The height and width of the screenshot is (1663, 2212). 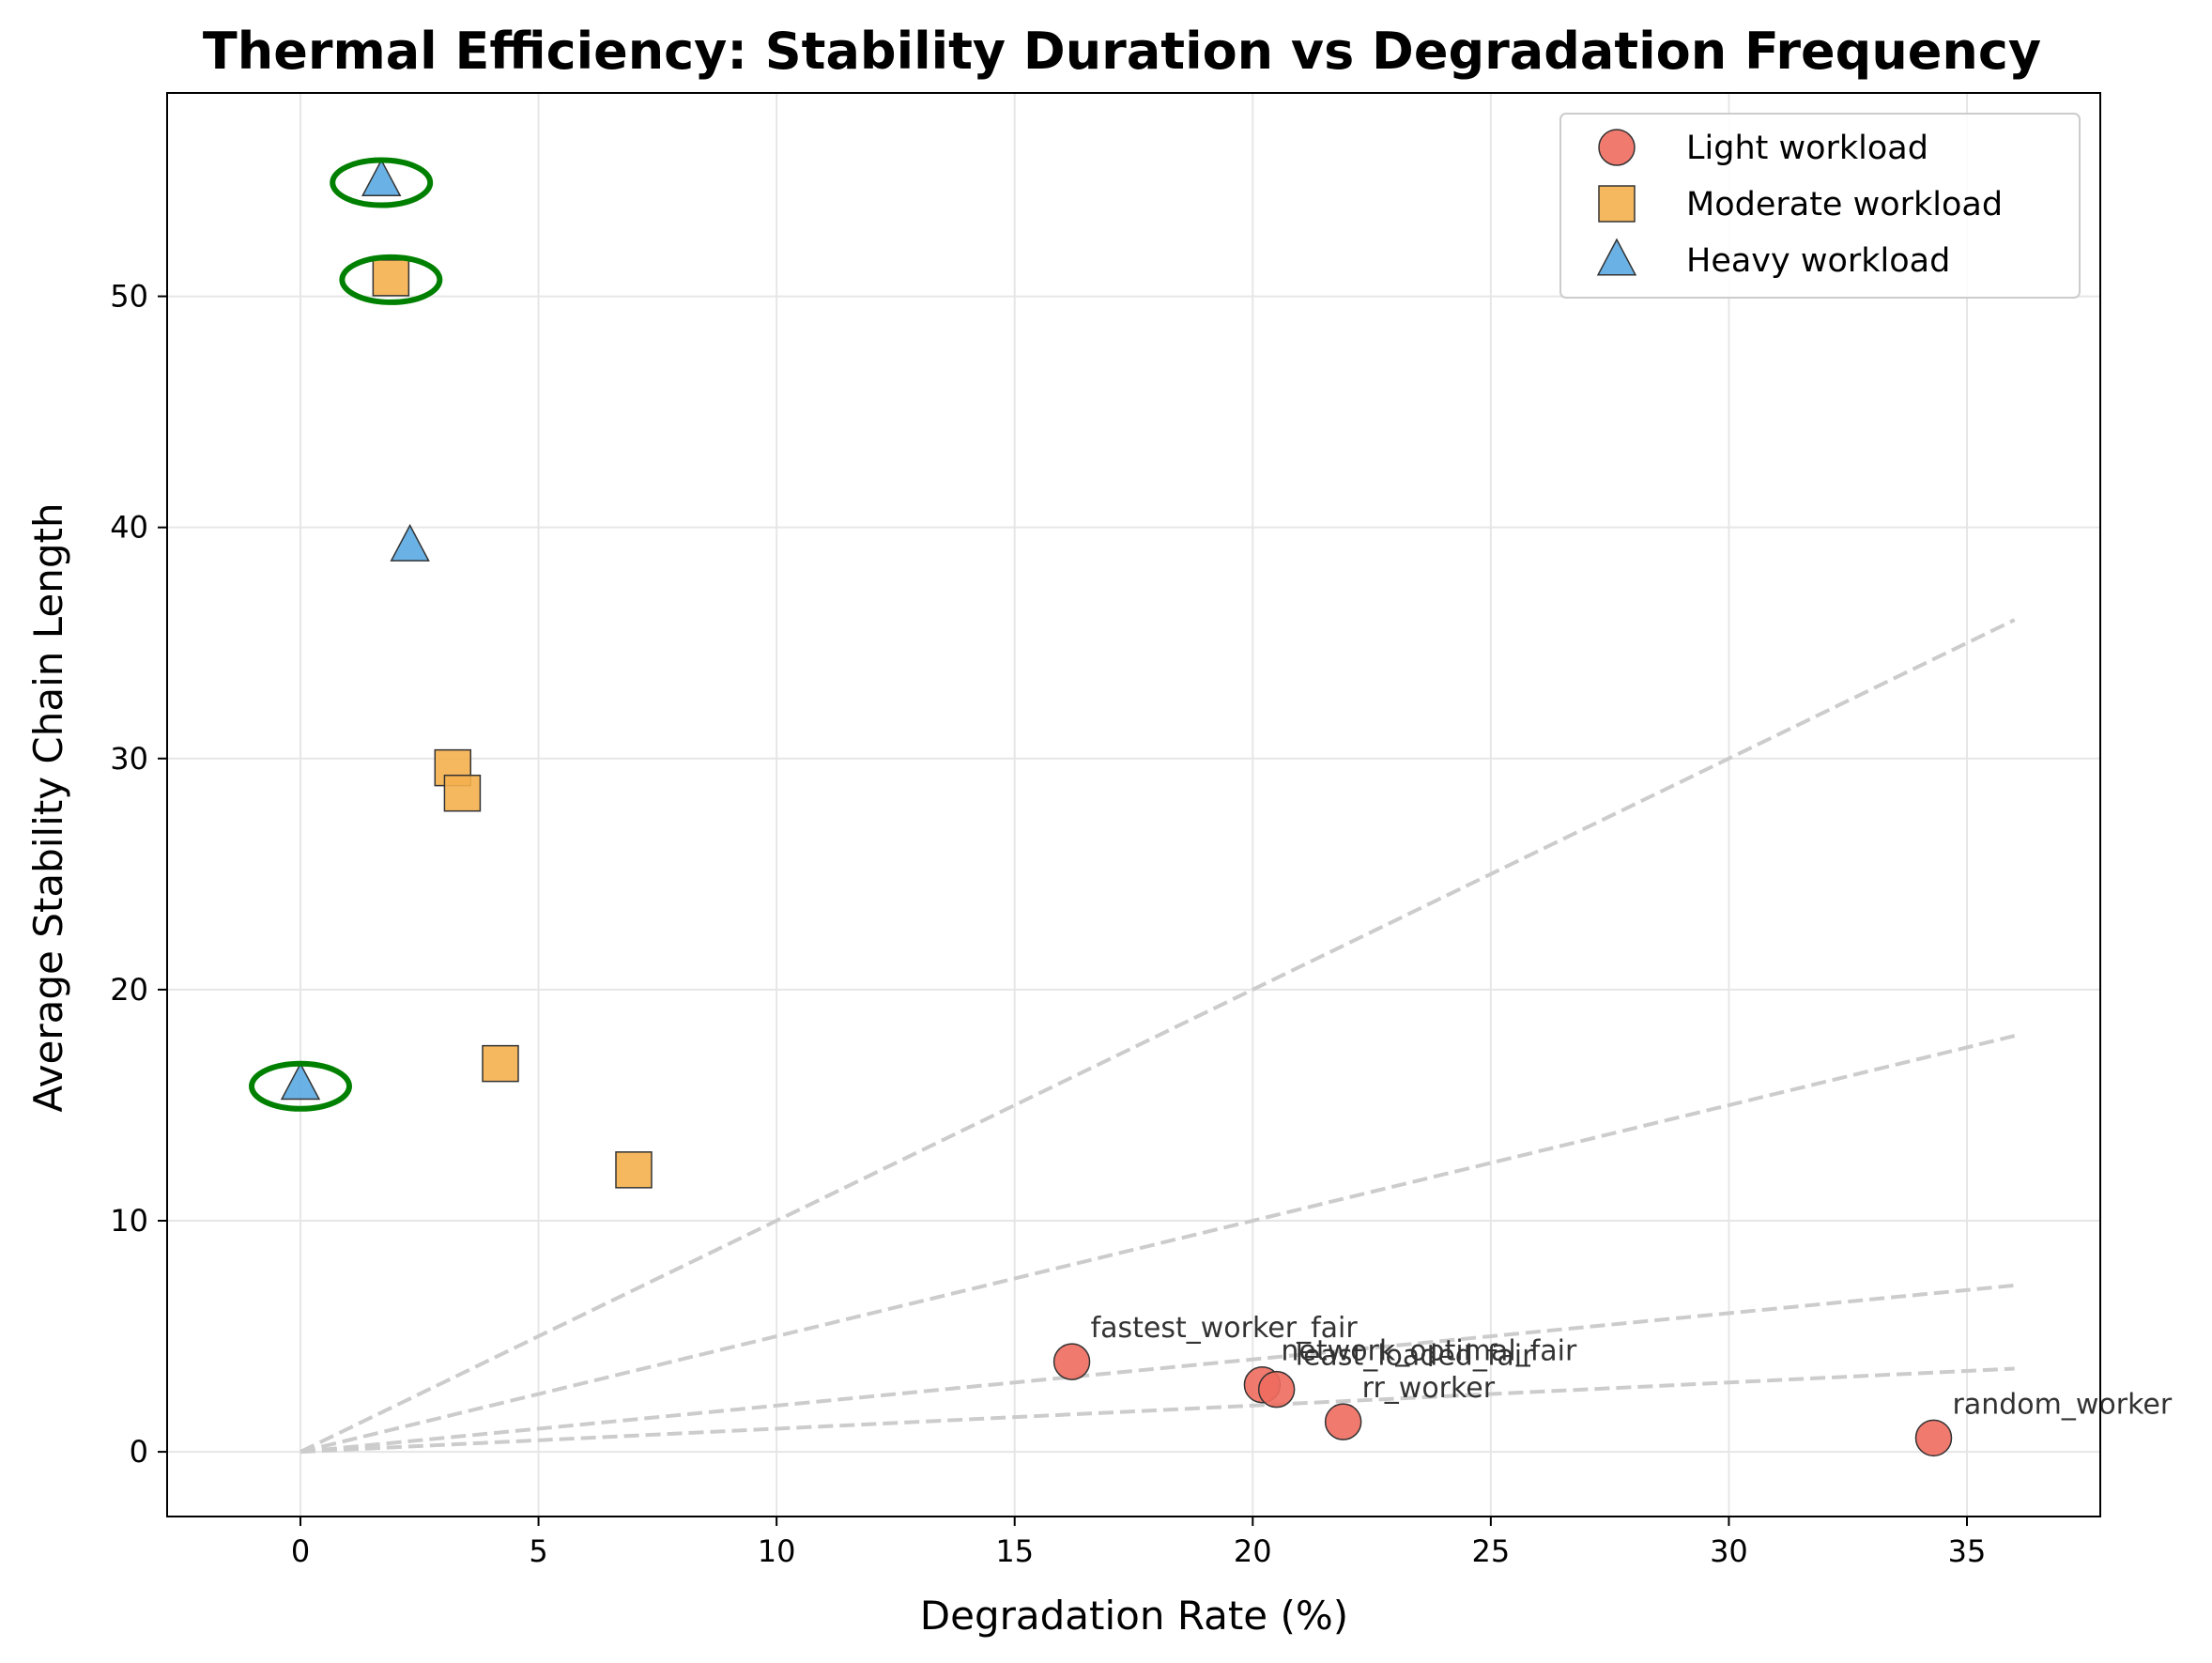 I want to click on x-axis-label: Degradation Rate (%), so click(x=1134, y=1616).